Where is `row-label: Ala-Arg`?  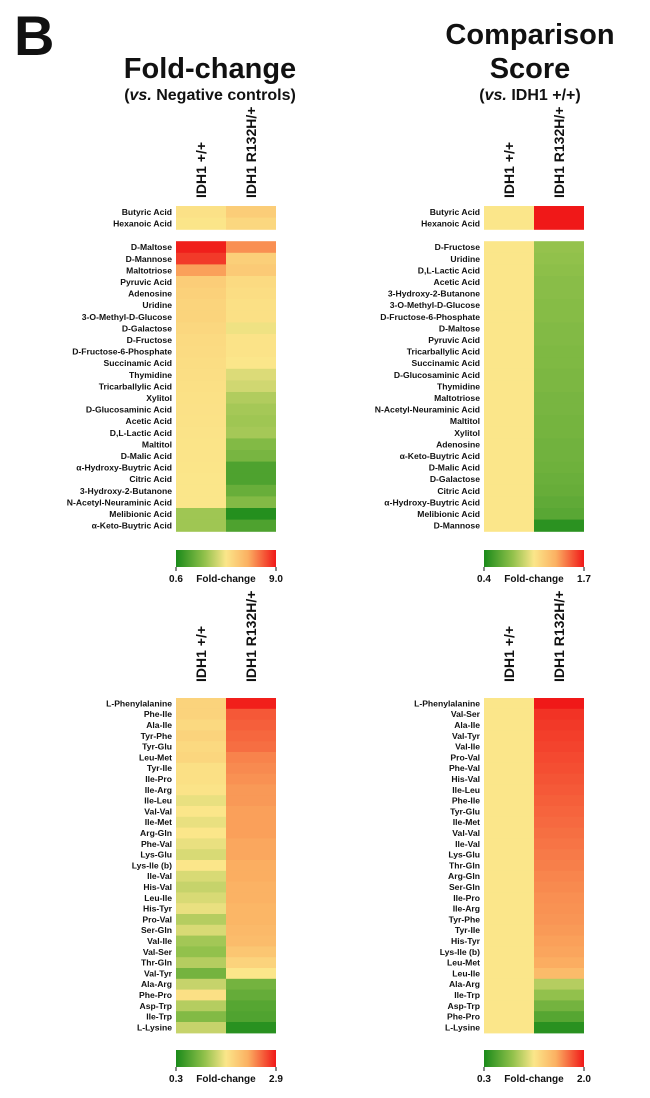
row-label: Ala-Arg is located at coordinates (156, 984).